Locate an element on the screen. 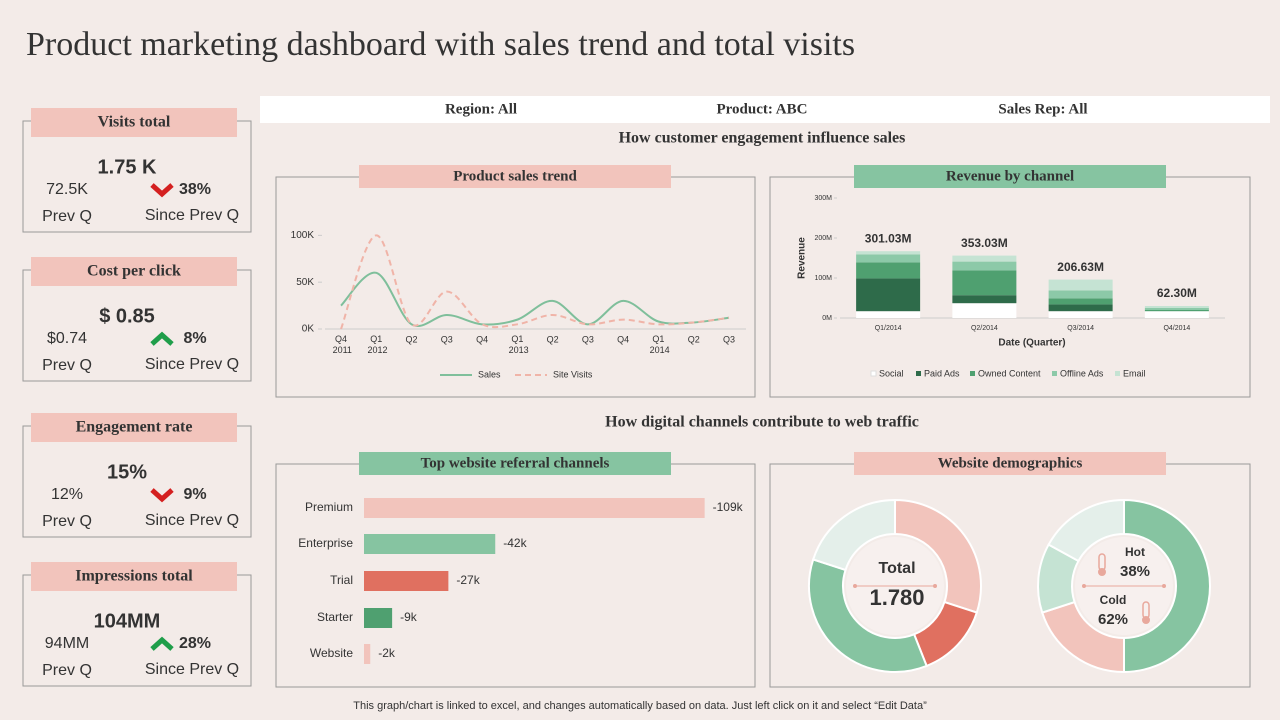 The height and width of the screenshot is (720, 1280). kpi-title: Visits total is located at coordinates (134, 122).